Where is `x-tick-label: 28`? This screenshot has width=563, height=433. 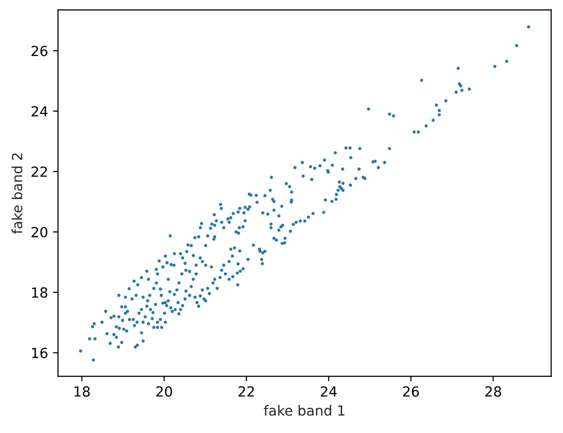 x-tick-label: 28 is located at coordinates (493, 391).